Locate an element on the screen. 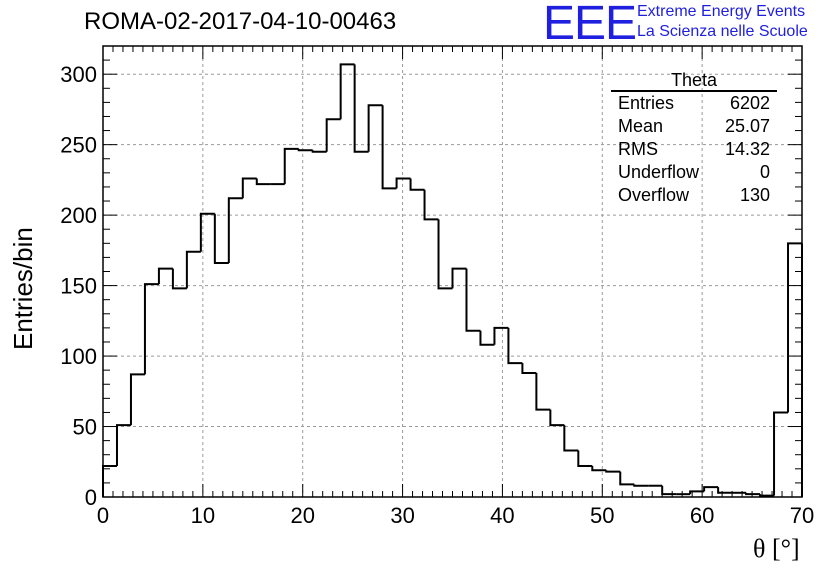  y-axis-label: Entries/bin is located at coordinates (23, 288).